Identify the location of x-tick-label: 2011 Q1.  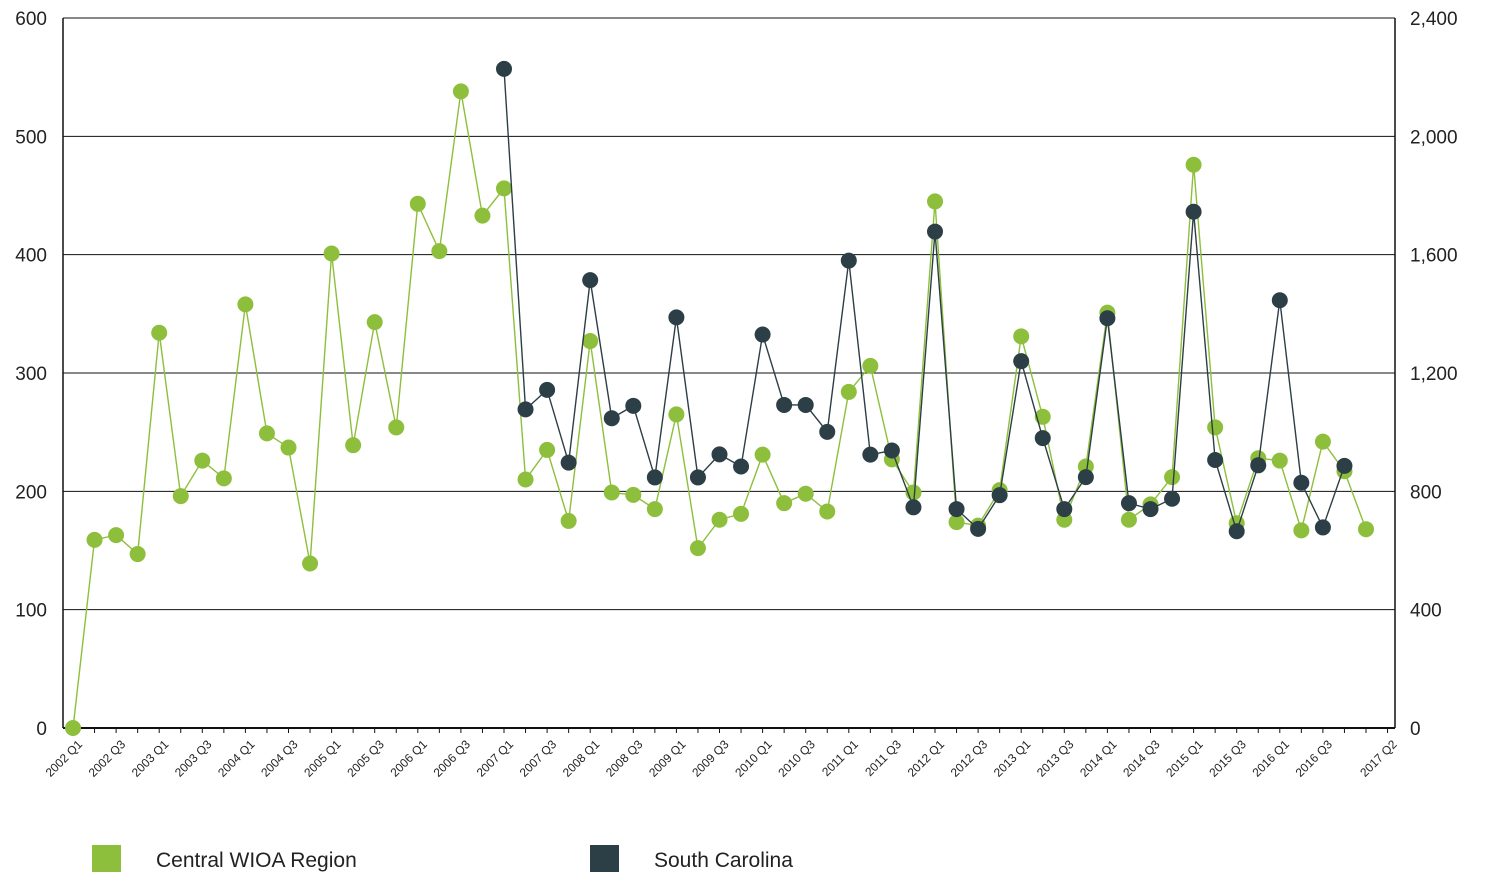
(840, 758).